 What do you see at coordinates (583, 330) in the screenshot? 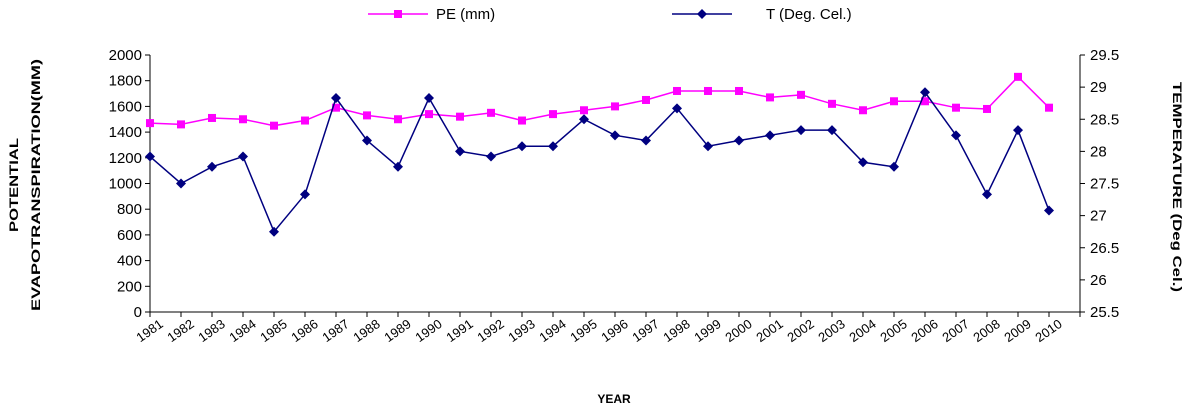
I see `x-tick-label: 1995` at bounding box center [583, 330].